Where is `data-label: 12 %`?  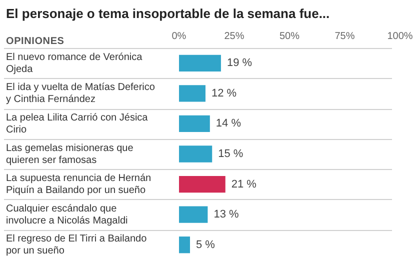 data-label: 12 % is located at coordinates (224, 93).